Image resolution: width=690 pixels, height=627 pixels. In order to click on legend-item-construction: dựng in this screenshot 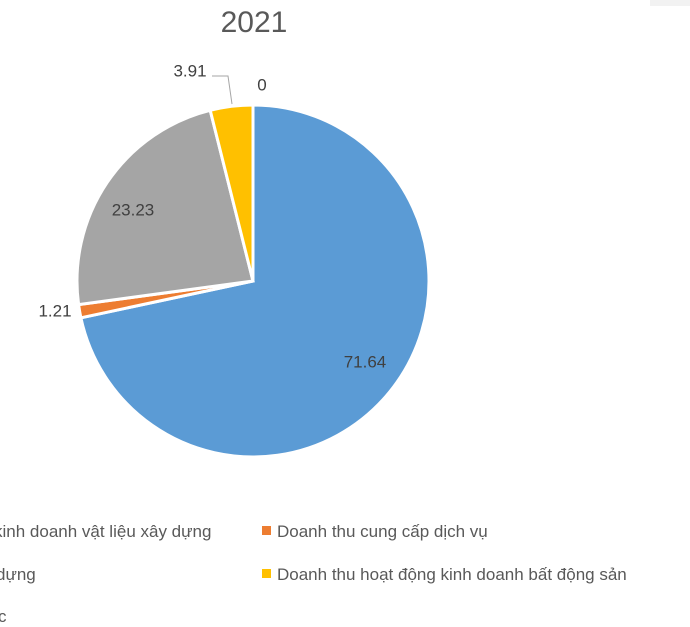, I will do `click(18, 575)`.